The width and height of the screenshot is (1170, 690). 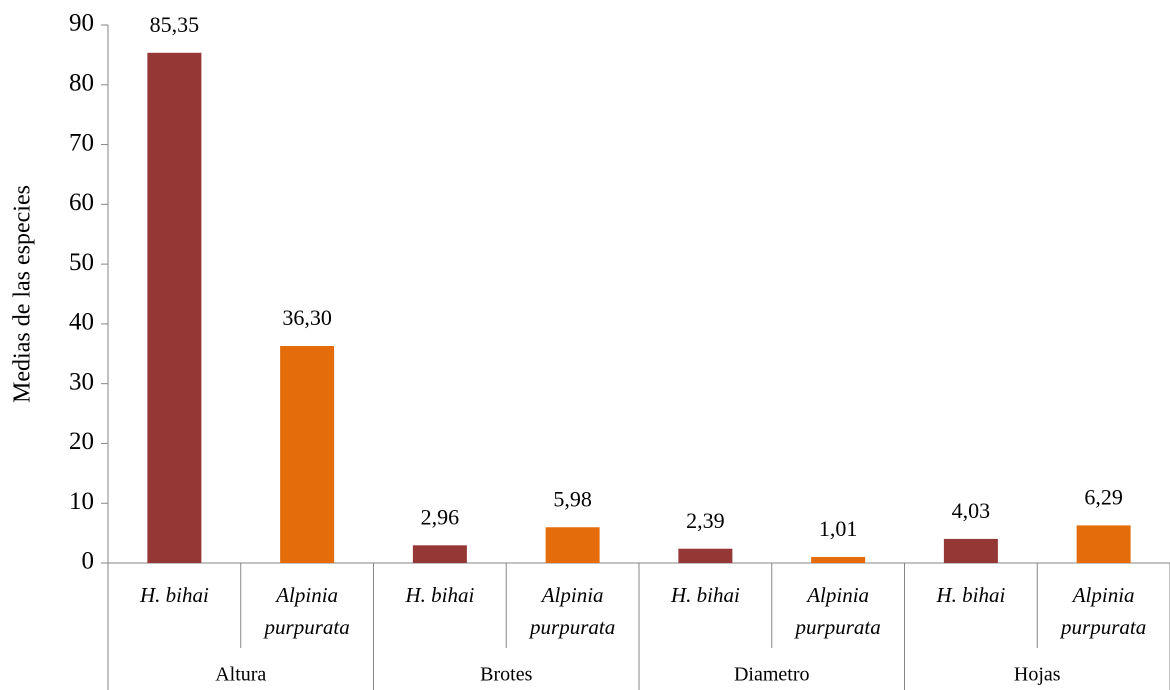 I want to click on value-label: 2,96, so click(x=440, y=516).